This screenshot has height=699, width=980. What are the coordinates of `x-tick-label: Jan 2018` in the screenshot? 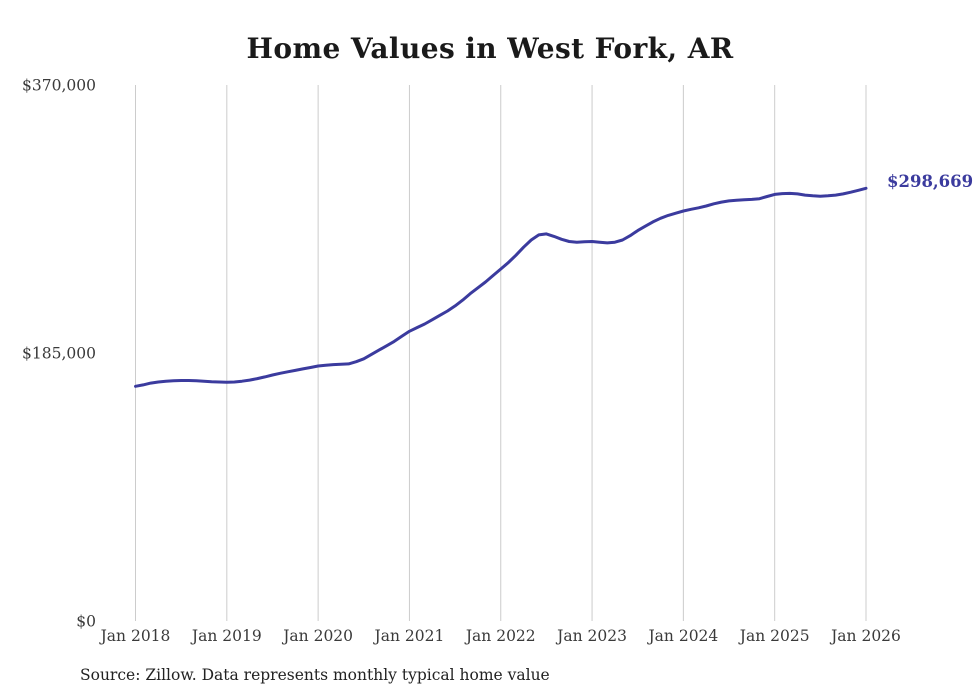 It's located at (135, 636).